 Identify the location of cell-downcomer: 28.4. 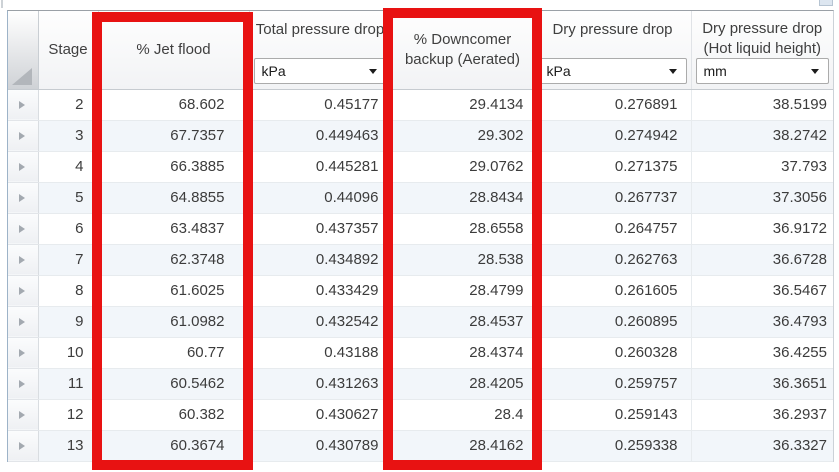
(462, 415).